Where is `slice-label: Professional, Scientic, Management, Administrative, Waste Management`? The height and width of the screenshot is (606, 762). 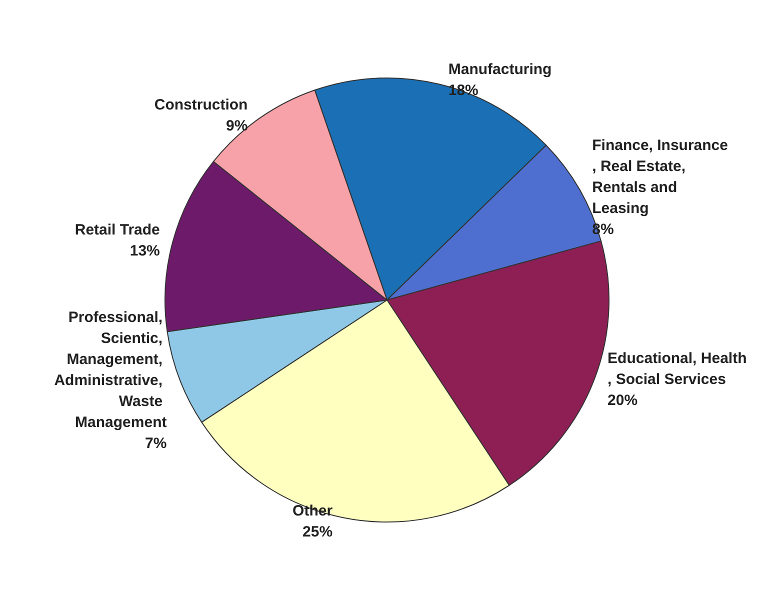
slice-label: Professional, Scientic, Management, Administrative, Waste Management is located at coordinates (110, 369).